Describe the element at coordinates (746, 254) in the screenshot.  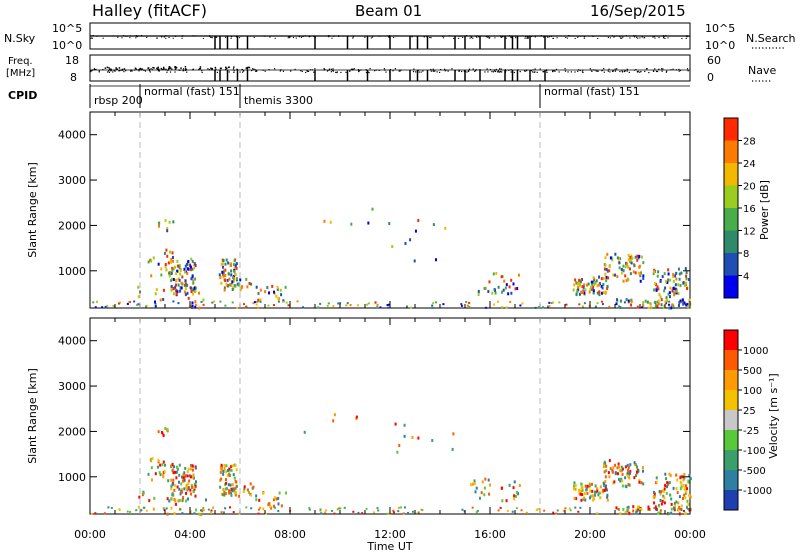
I see `colorbar-tick-label: 8` at that location.